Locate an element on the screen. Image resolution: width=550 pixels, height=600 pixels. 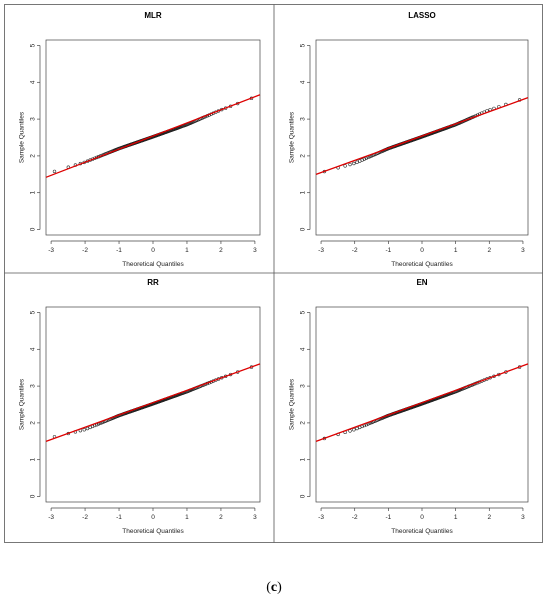
x-tick-label-mlr: -1 is located at coordinates (119, 250).